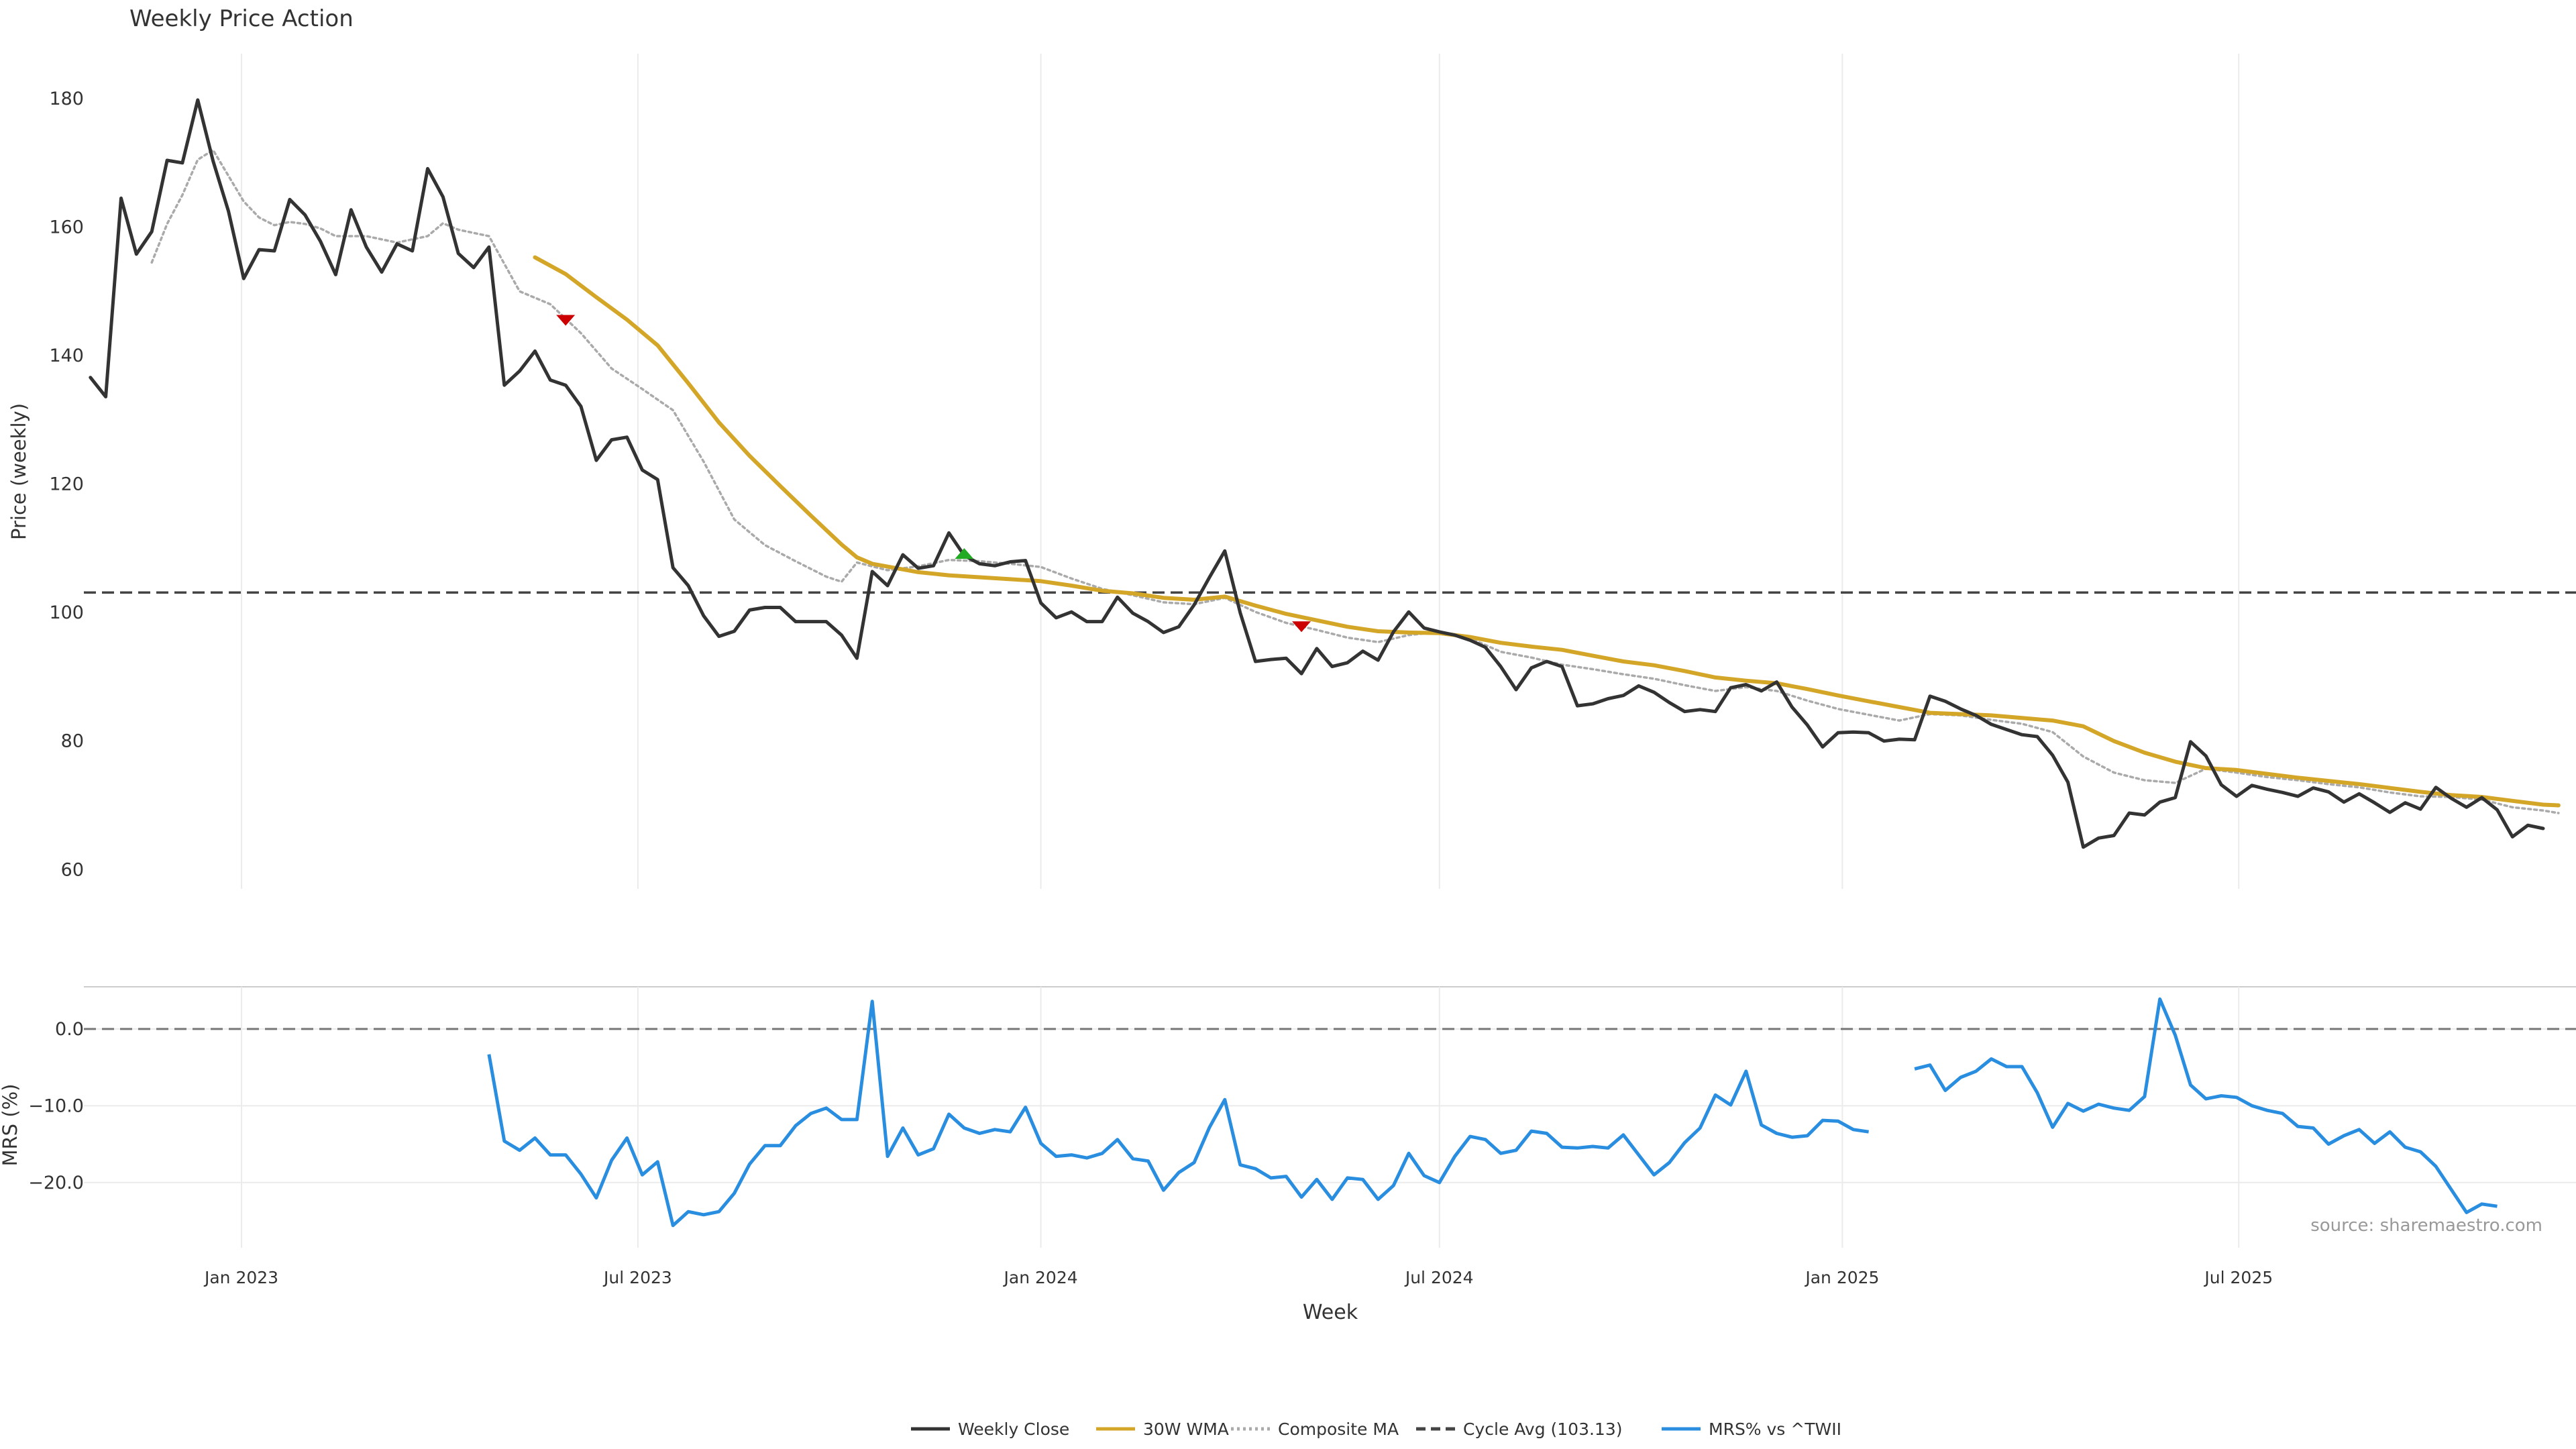 Image resolution: width=2576 pixels, height=1449 pixels. I want to click on mrs-series-layer, so click(1492, 1112).